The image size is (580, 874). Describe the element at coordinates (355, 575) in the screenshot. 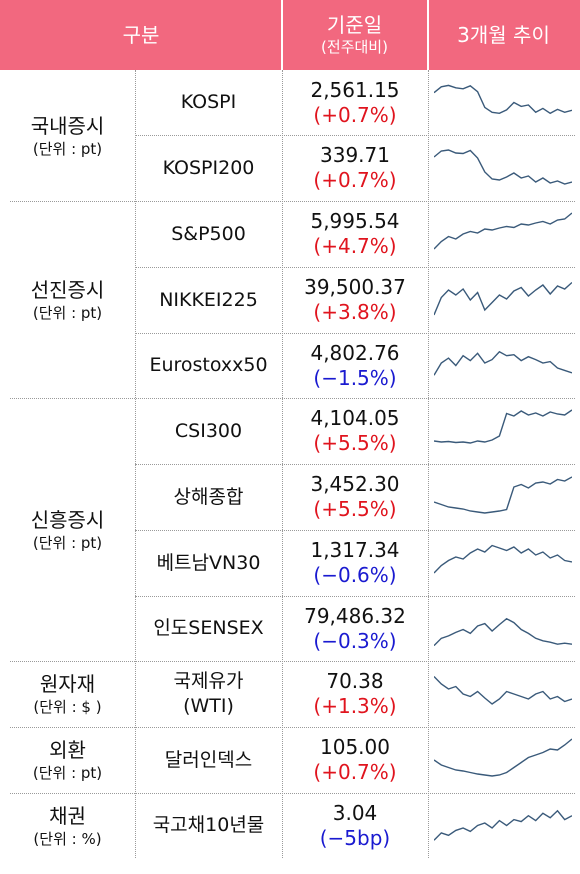

I see `weekly-change: (−0.6%)` at that location.